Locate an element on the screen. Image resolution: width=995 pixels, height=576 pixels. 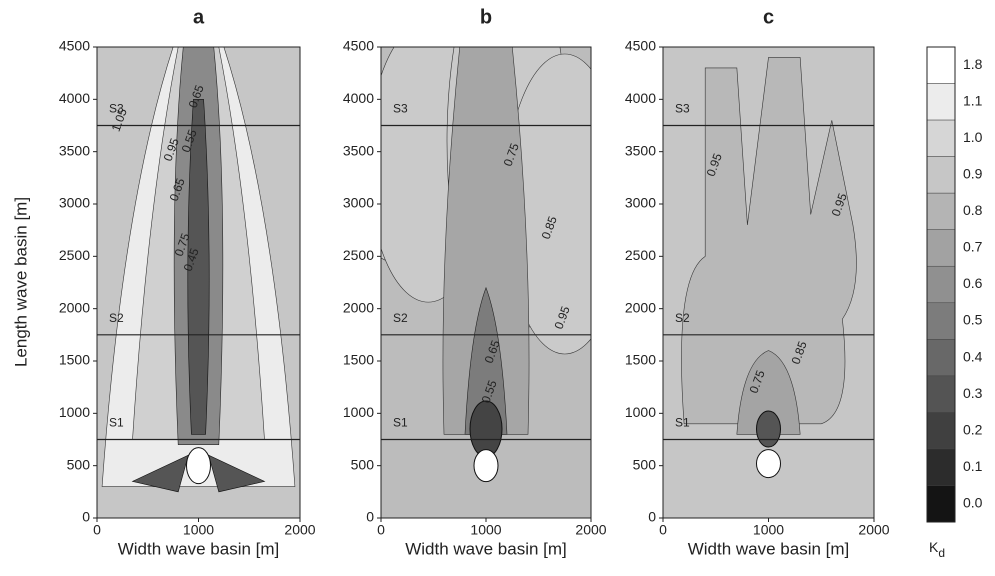
colorbar-label: 0.2 is located at coordinates (973, 429).